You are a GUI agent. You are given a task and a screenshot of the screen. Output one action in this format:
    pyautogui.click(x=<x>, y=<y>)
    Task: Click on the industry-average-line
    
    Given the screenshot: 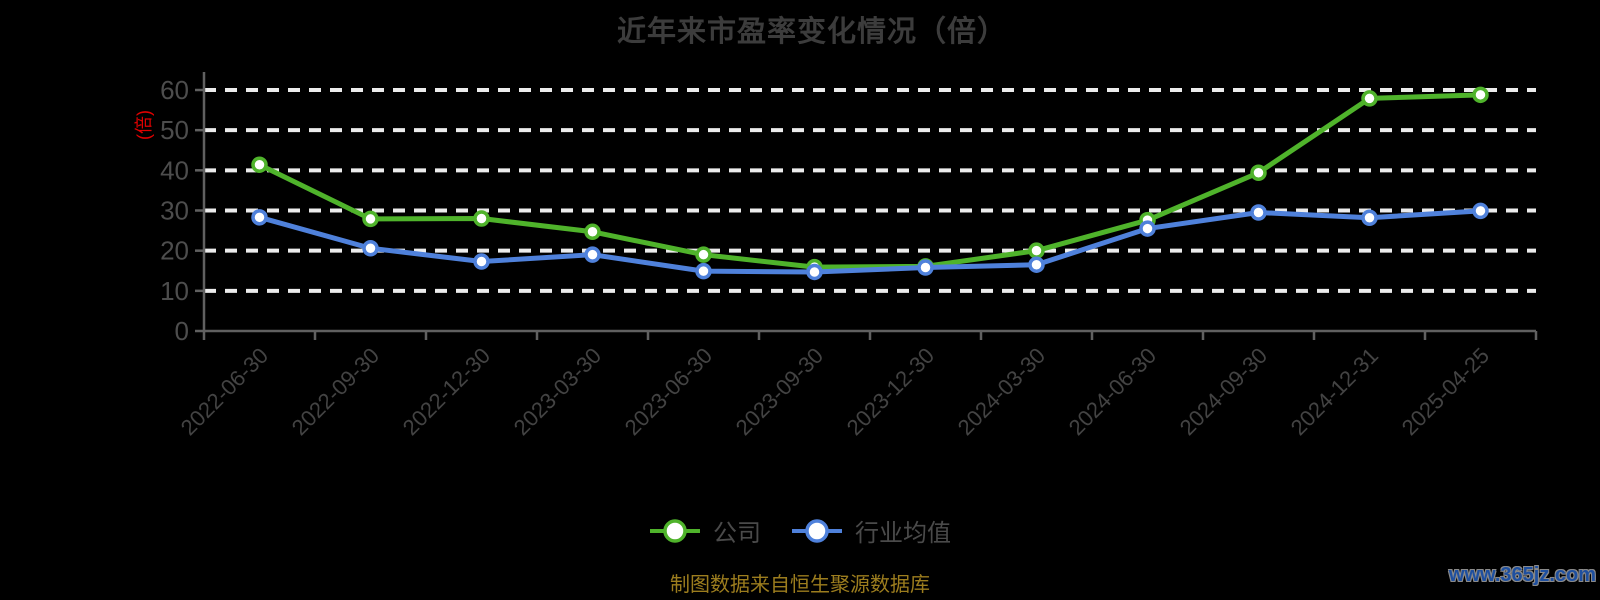 What is the action you would take?
    pyautogui.click(x=869, y=241)
    